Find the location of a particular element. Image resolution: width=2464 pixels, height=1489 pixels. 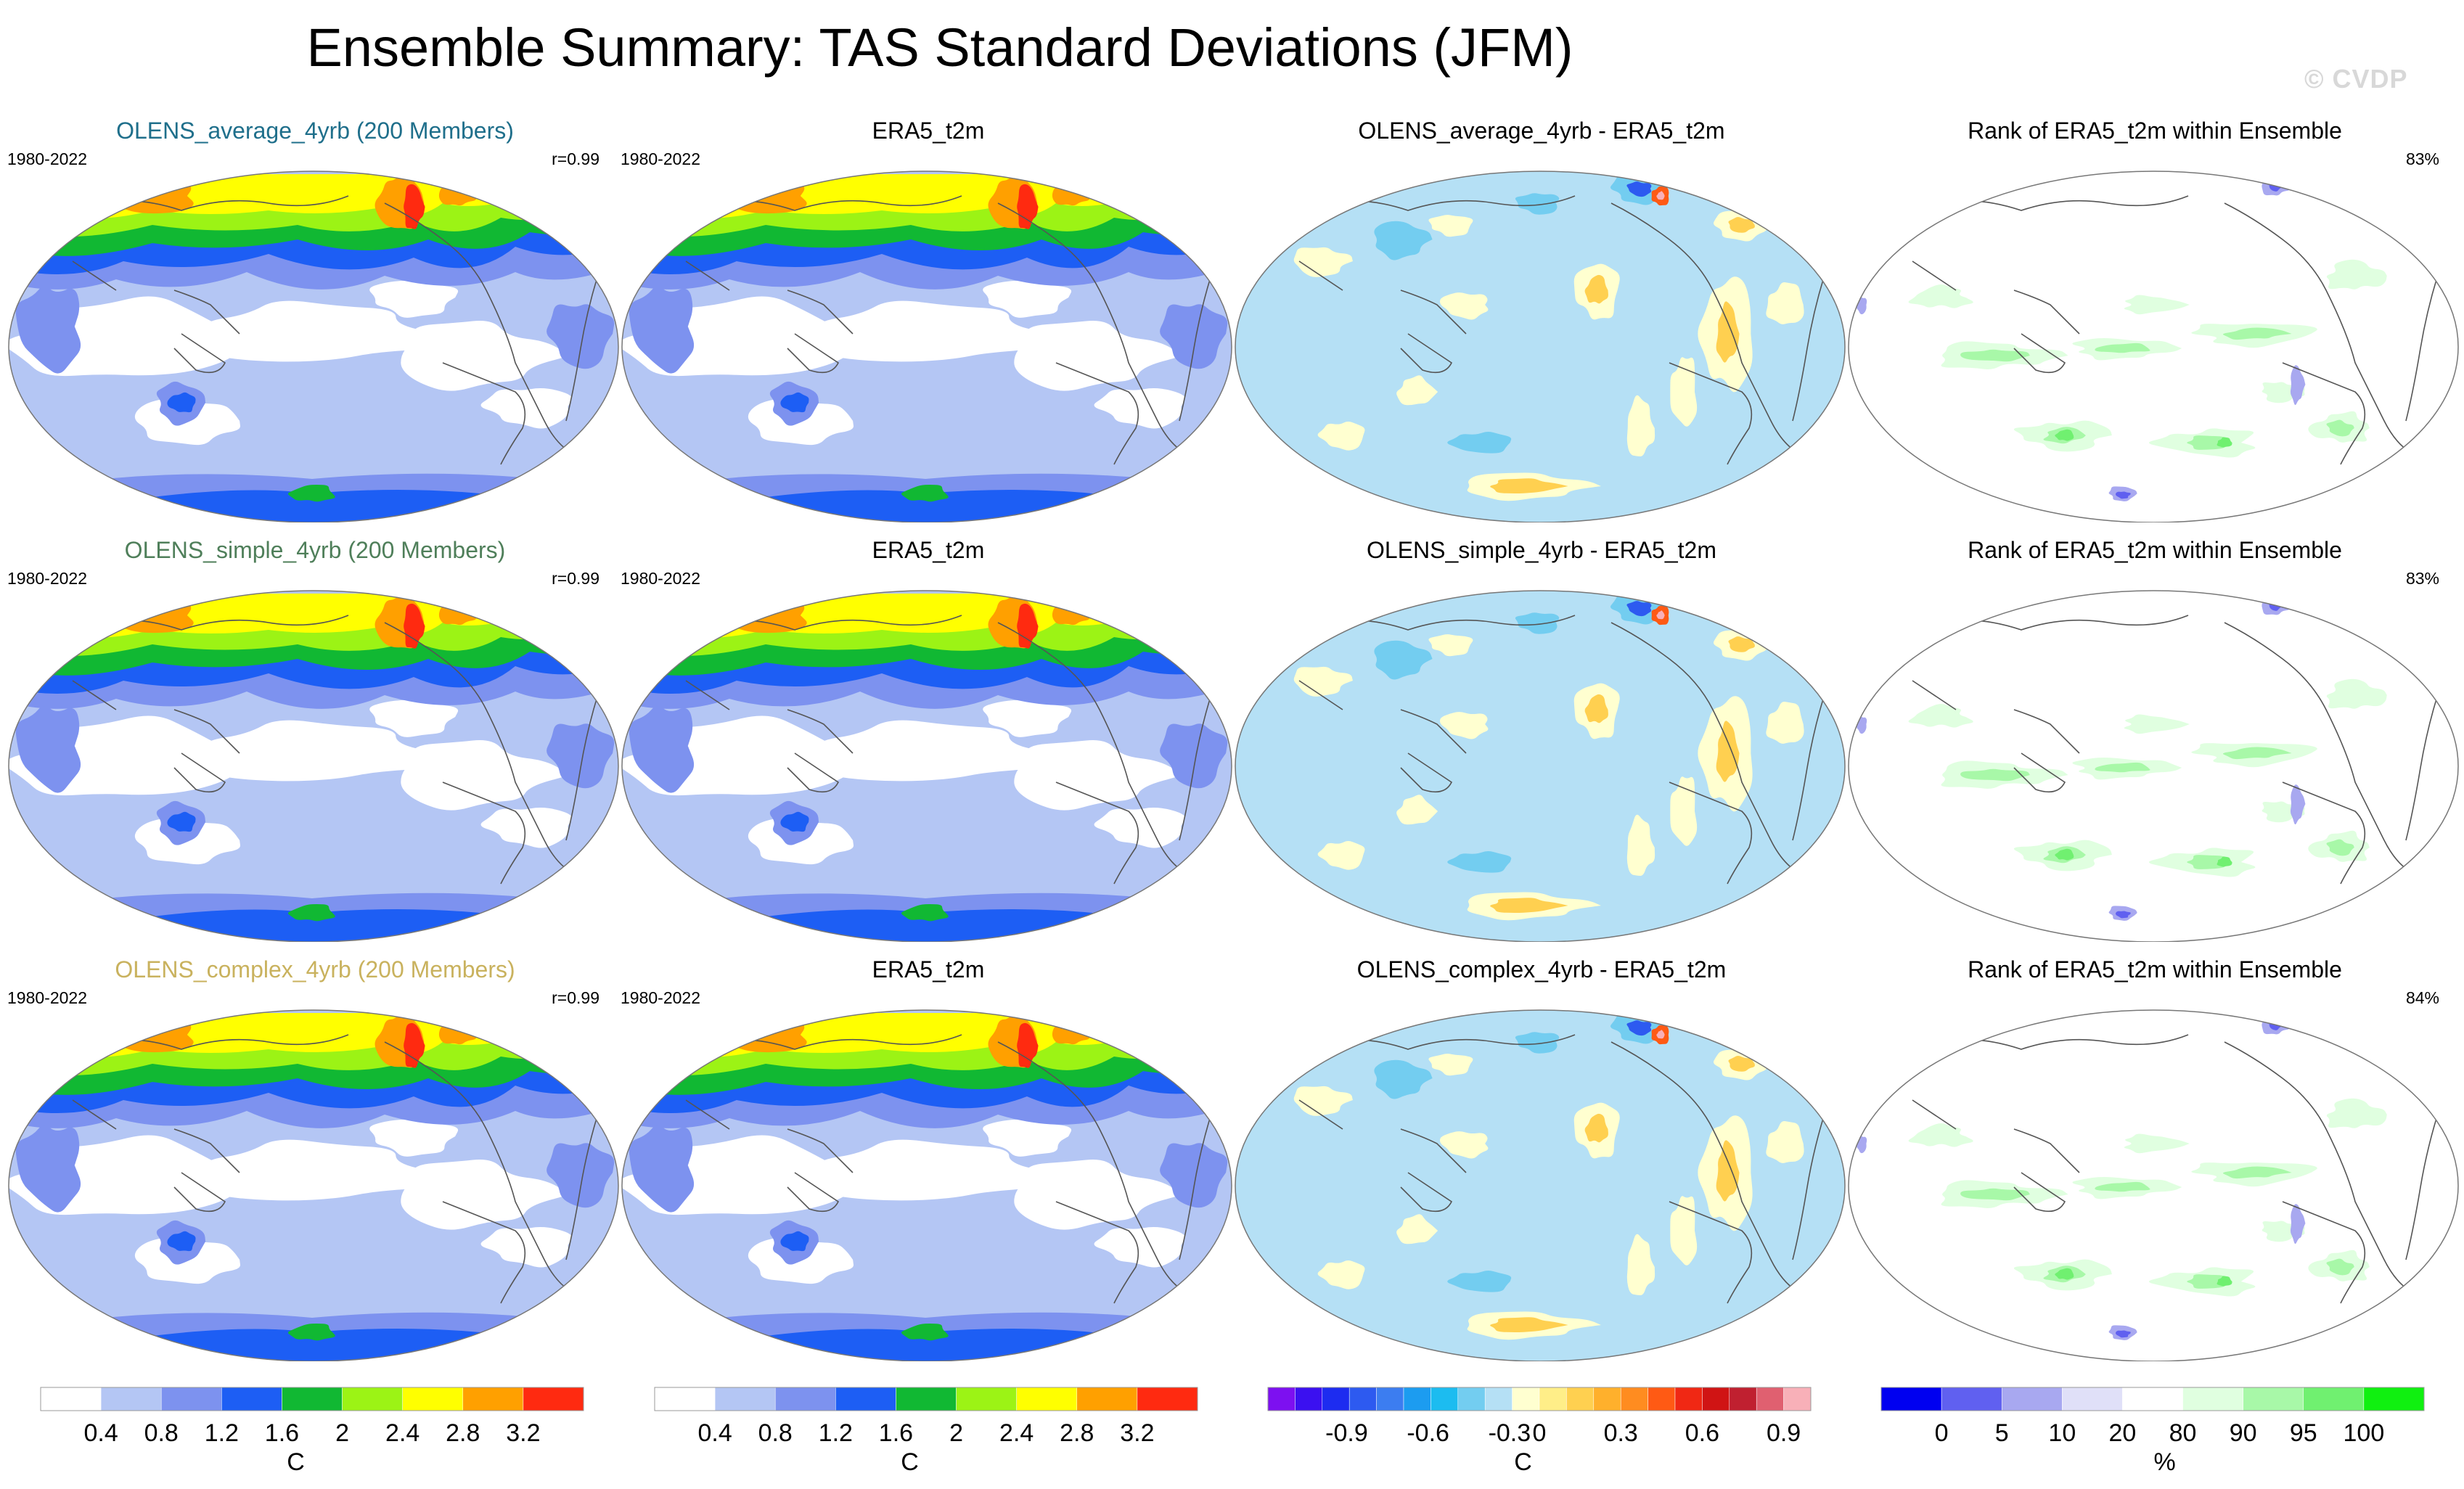

colorbar-tick-label: 1.6 is located at coordinates (896, 1433).